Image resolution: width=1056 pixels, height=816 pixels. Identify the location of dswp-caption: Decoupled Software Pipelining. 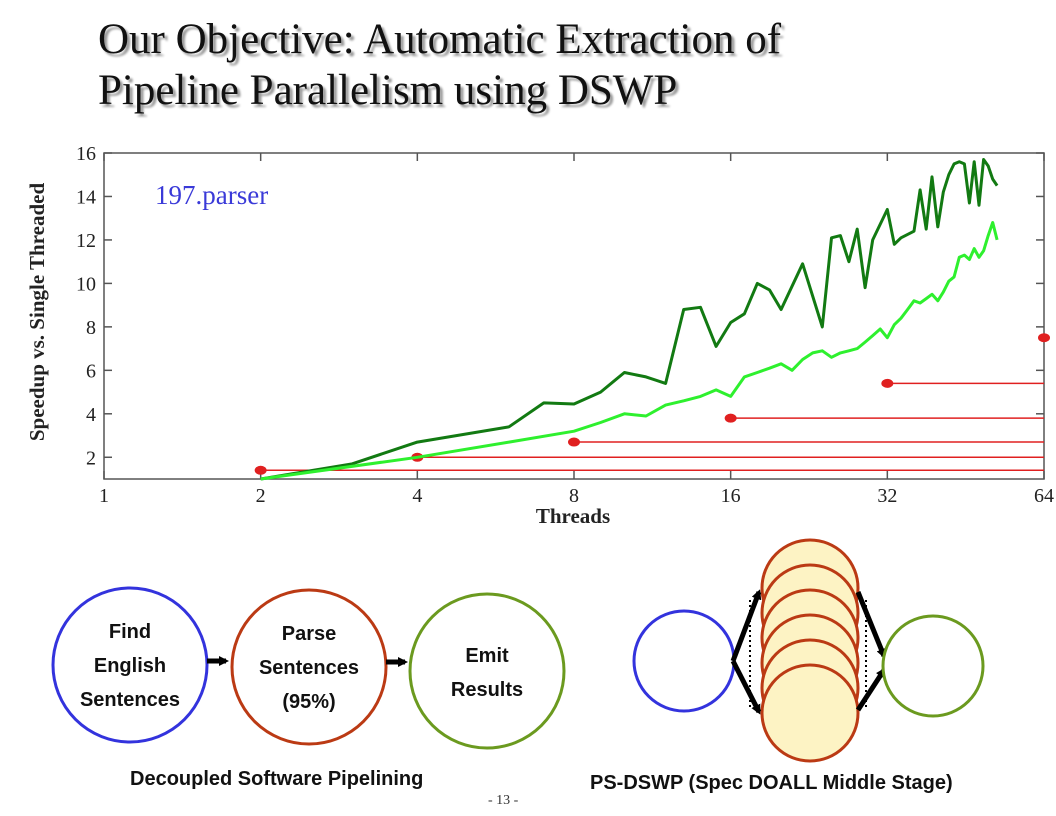
(277, 779).